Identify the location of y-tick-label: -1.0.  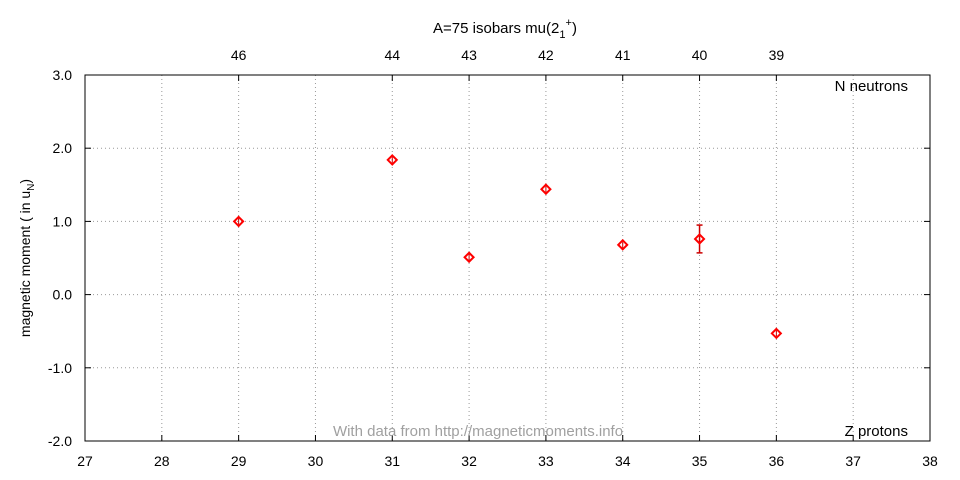
(60, 368).